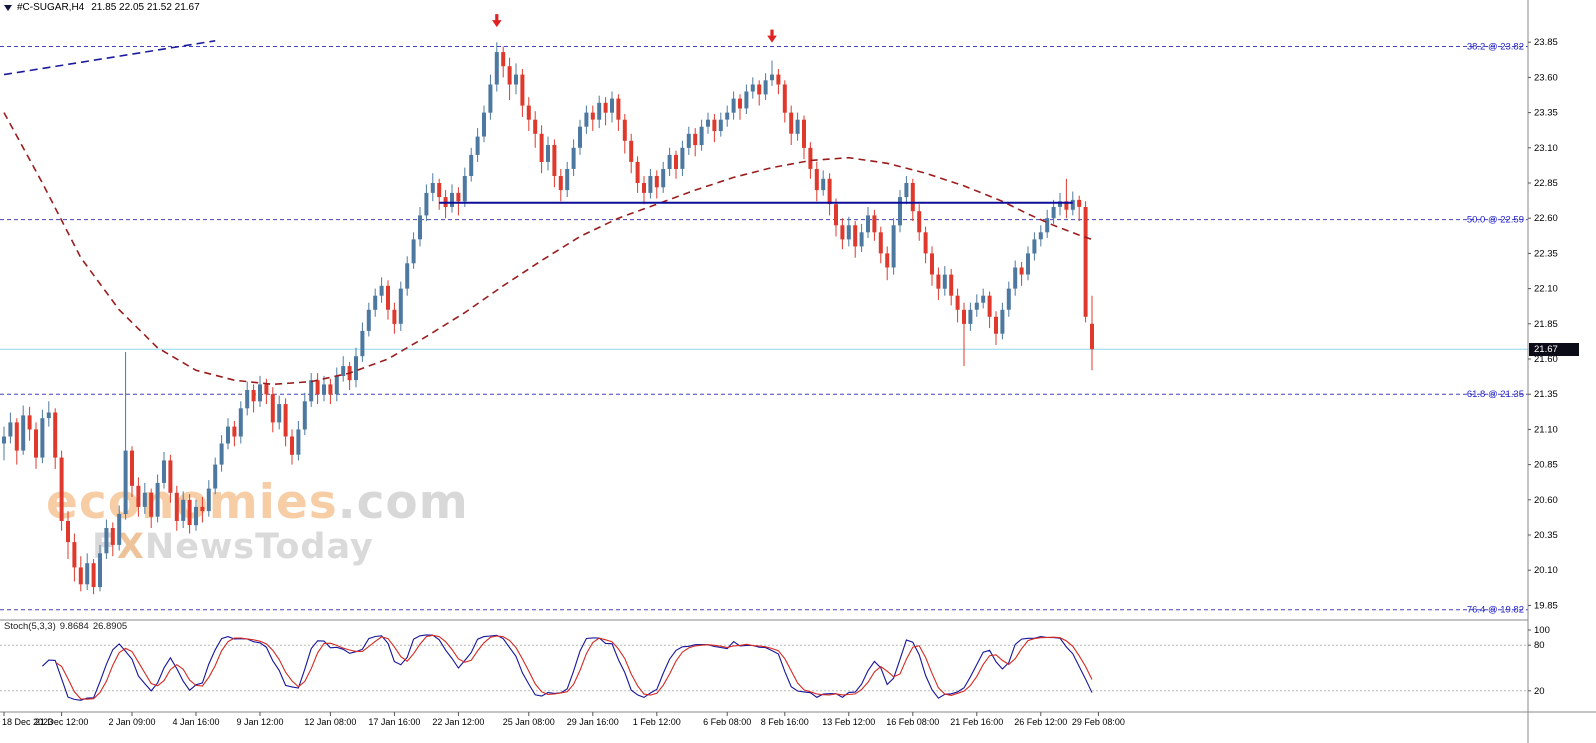  What do you see at coordinates (1495, 220) in the screenshot?
I see `fib-label: 50.0 @ 22.59` at bounding box center [1495, 220].